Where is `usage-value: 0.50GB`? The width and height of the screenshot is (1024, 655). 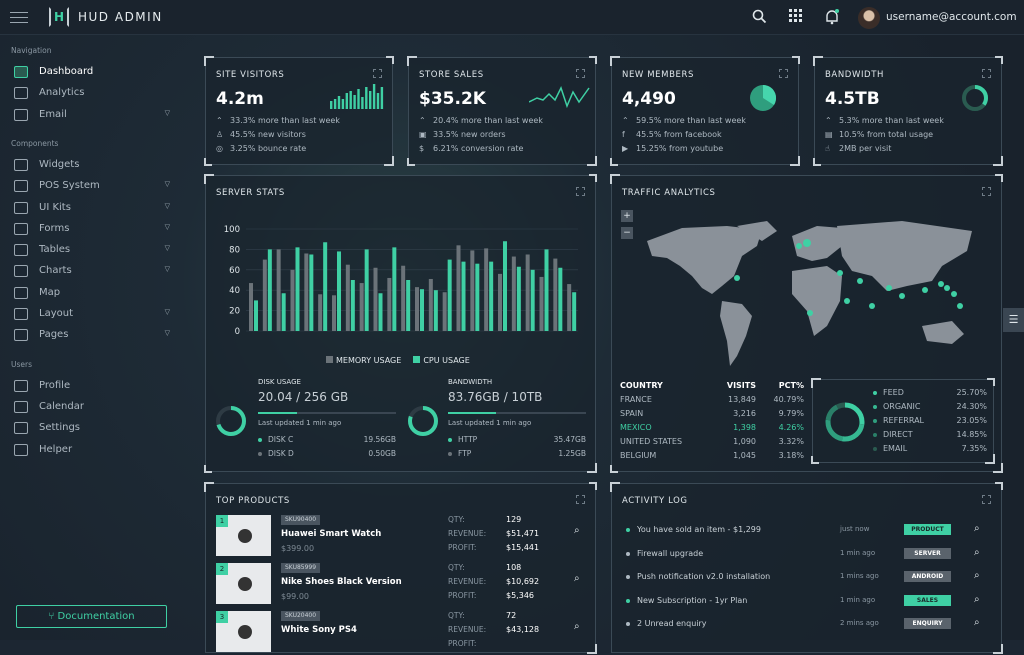 usage-value: 0.50GB is located at coordinates (382, 453).